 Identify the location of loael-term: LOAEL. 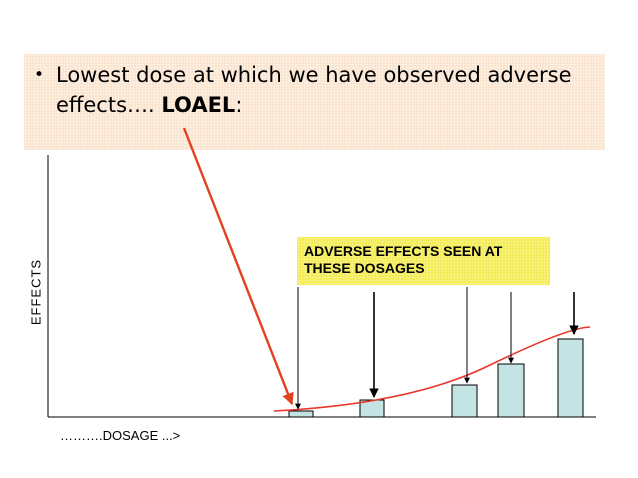
(198, 105).